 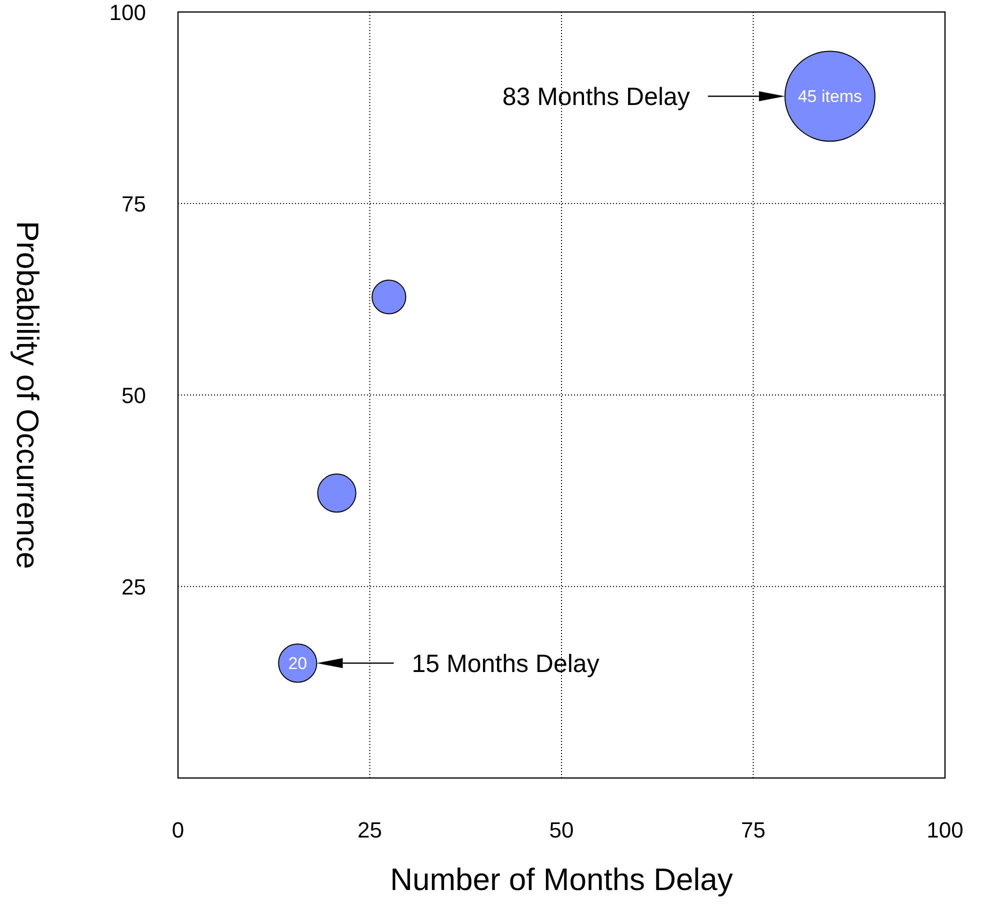 What do you see at coordinates (596, 97) in the screenshot?
I see `annotation: 83 Months Delay` at bounding box center [596, 97].